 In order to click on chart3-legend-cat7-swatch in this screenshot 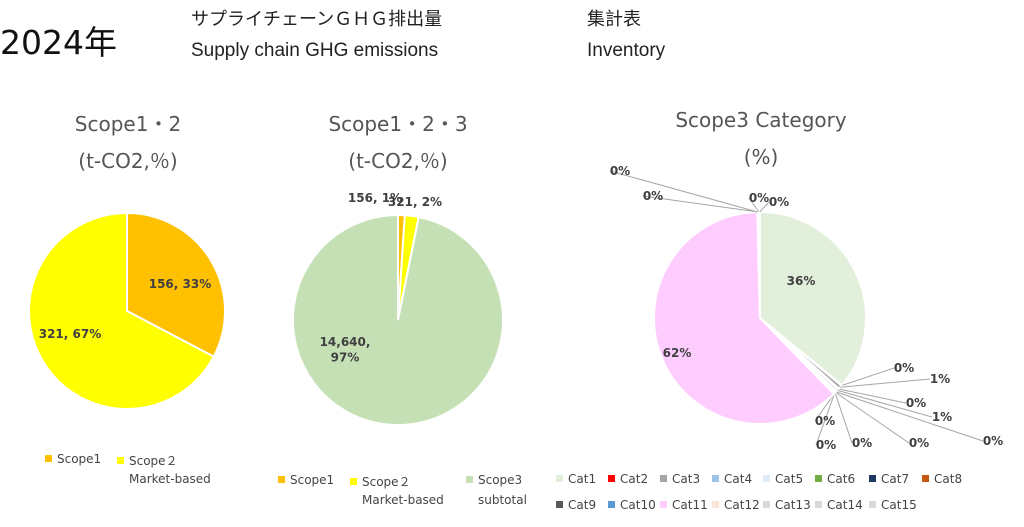, I will do `click(872, 478)`.